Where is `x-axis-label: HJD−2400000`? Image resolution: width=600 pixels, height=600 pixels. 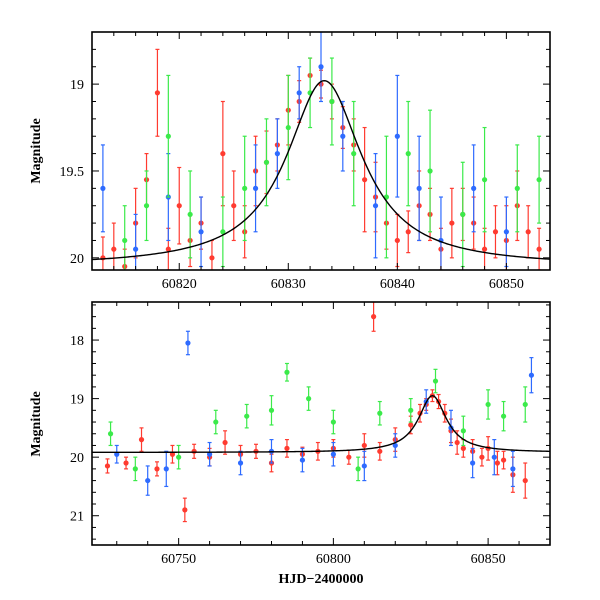
x-axis-label: HJD−2400000 is located at coordinates (321, 579).